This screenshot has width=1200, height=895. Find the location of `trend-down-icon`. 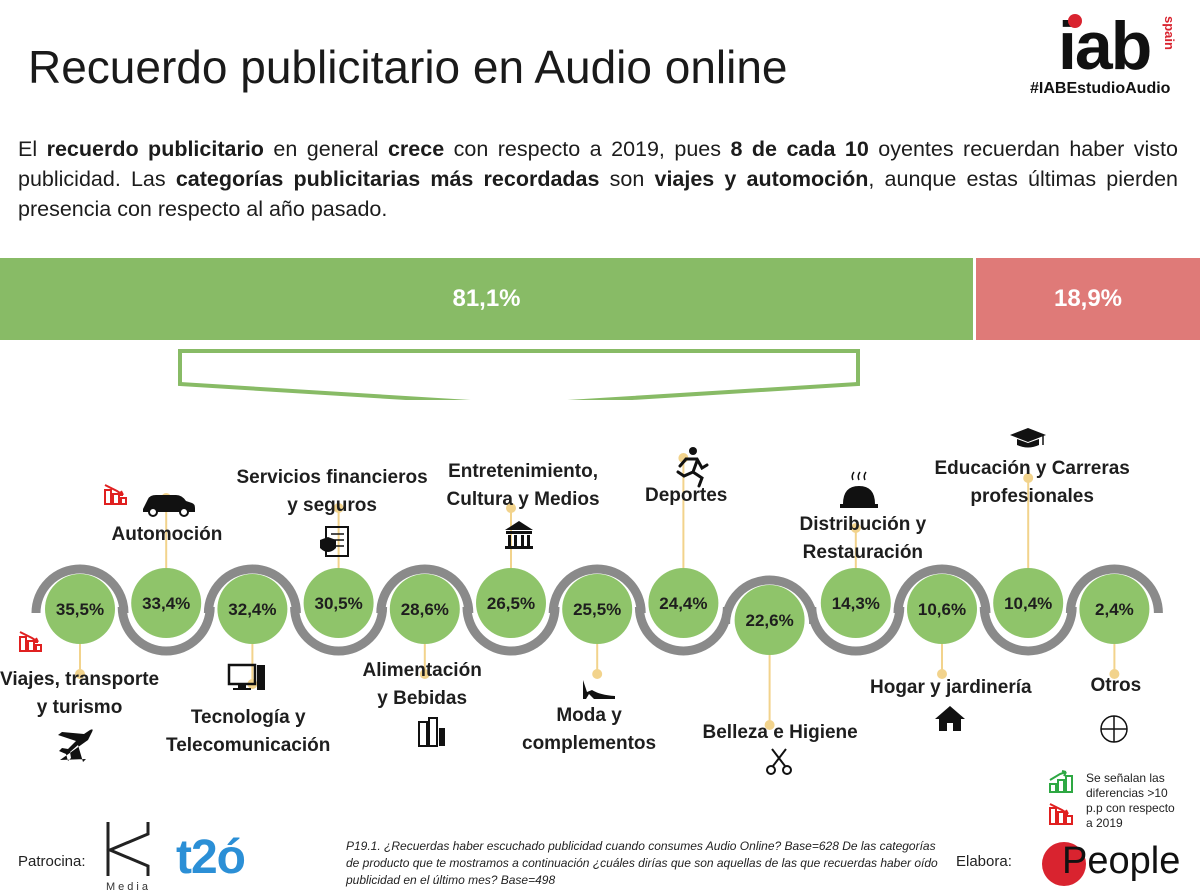

trend-down-icon is located at coordinates (1061, 814).